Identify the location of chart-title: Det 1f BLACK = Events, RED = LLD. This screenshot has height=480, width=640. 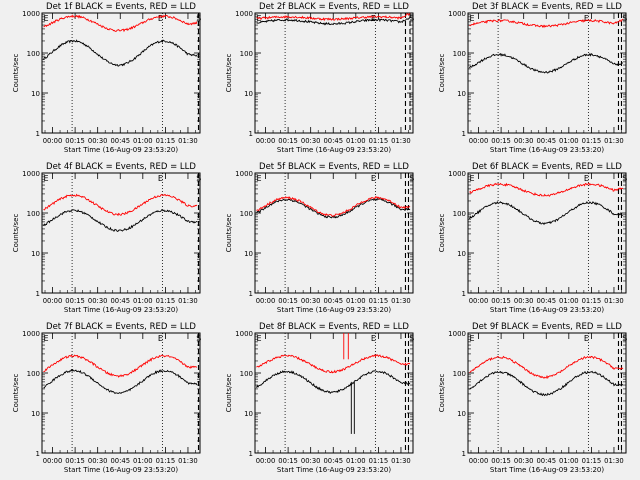
(121, 7).